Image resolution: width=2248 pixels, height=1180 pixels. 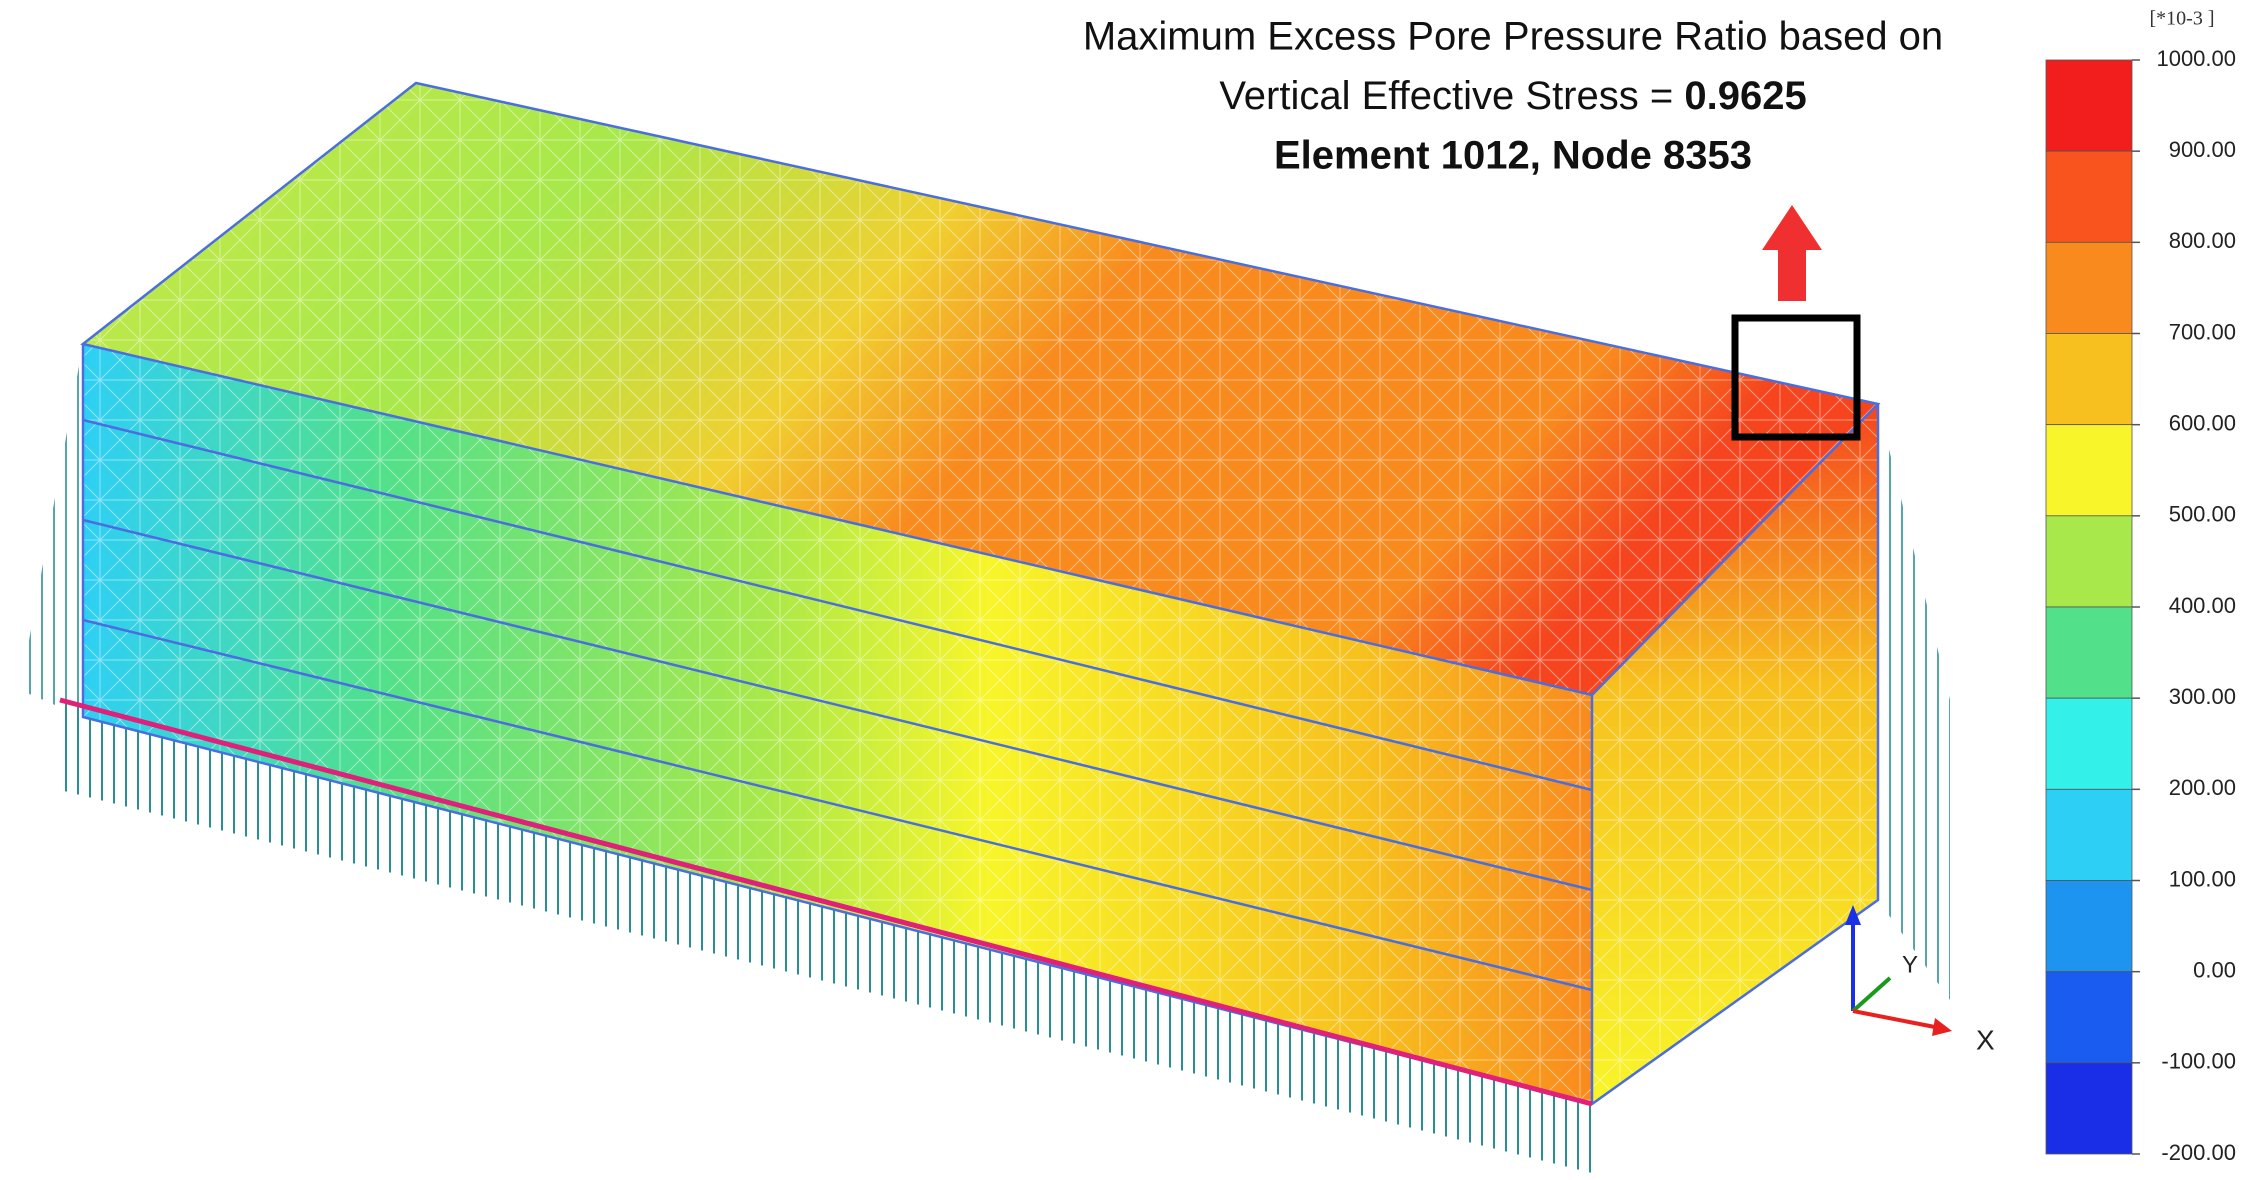 I want to click on legend-label: 900.00, so click(x=2202, y=149).